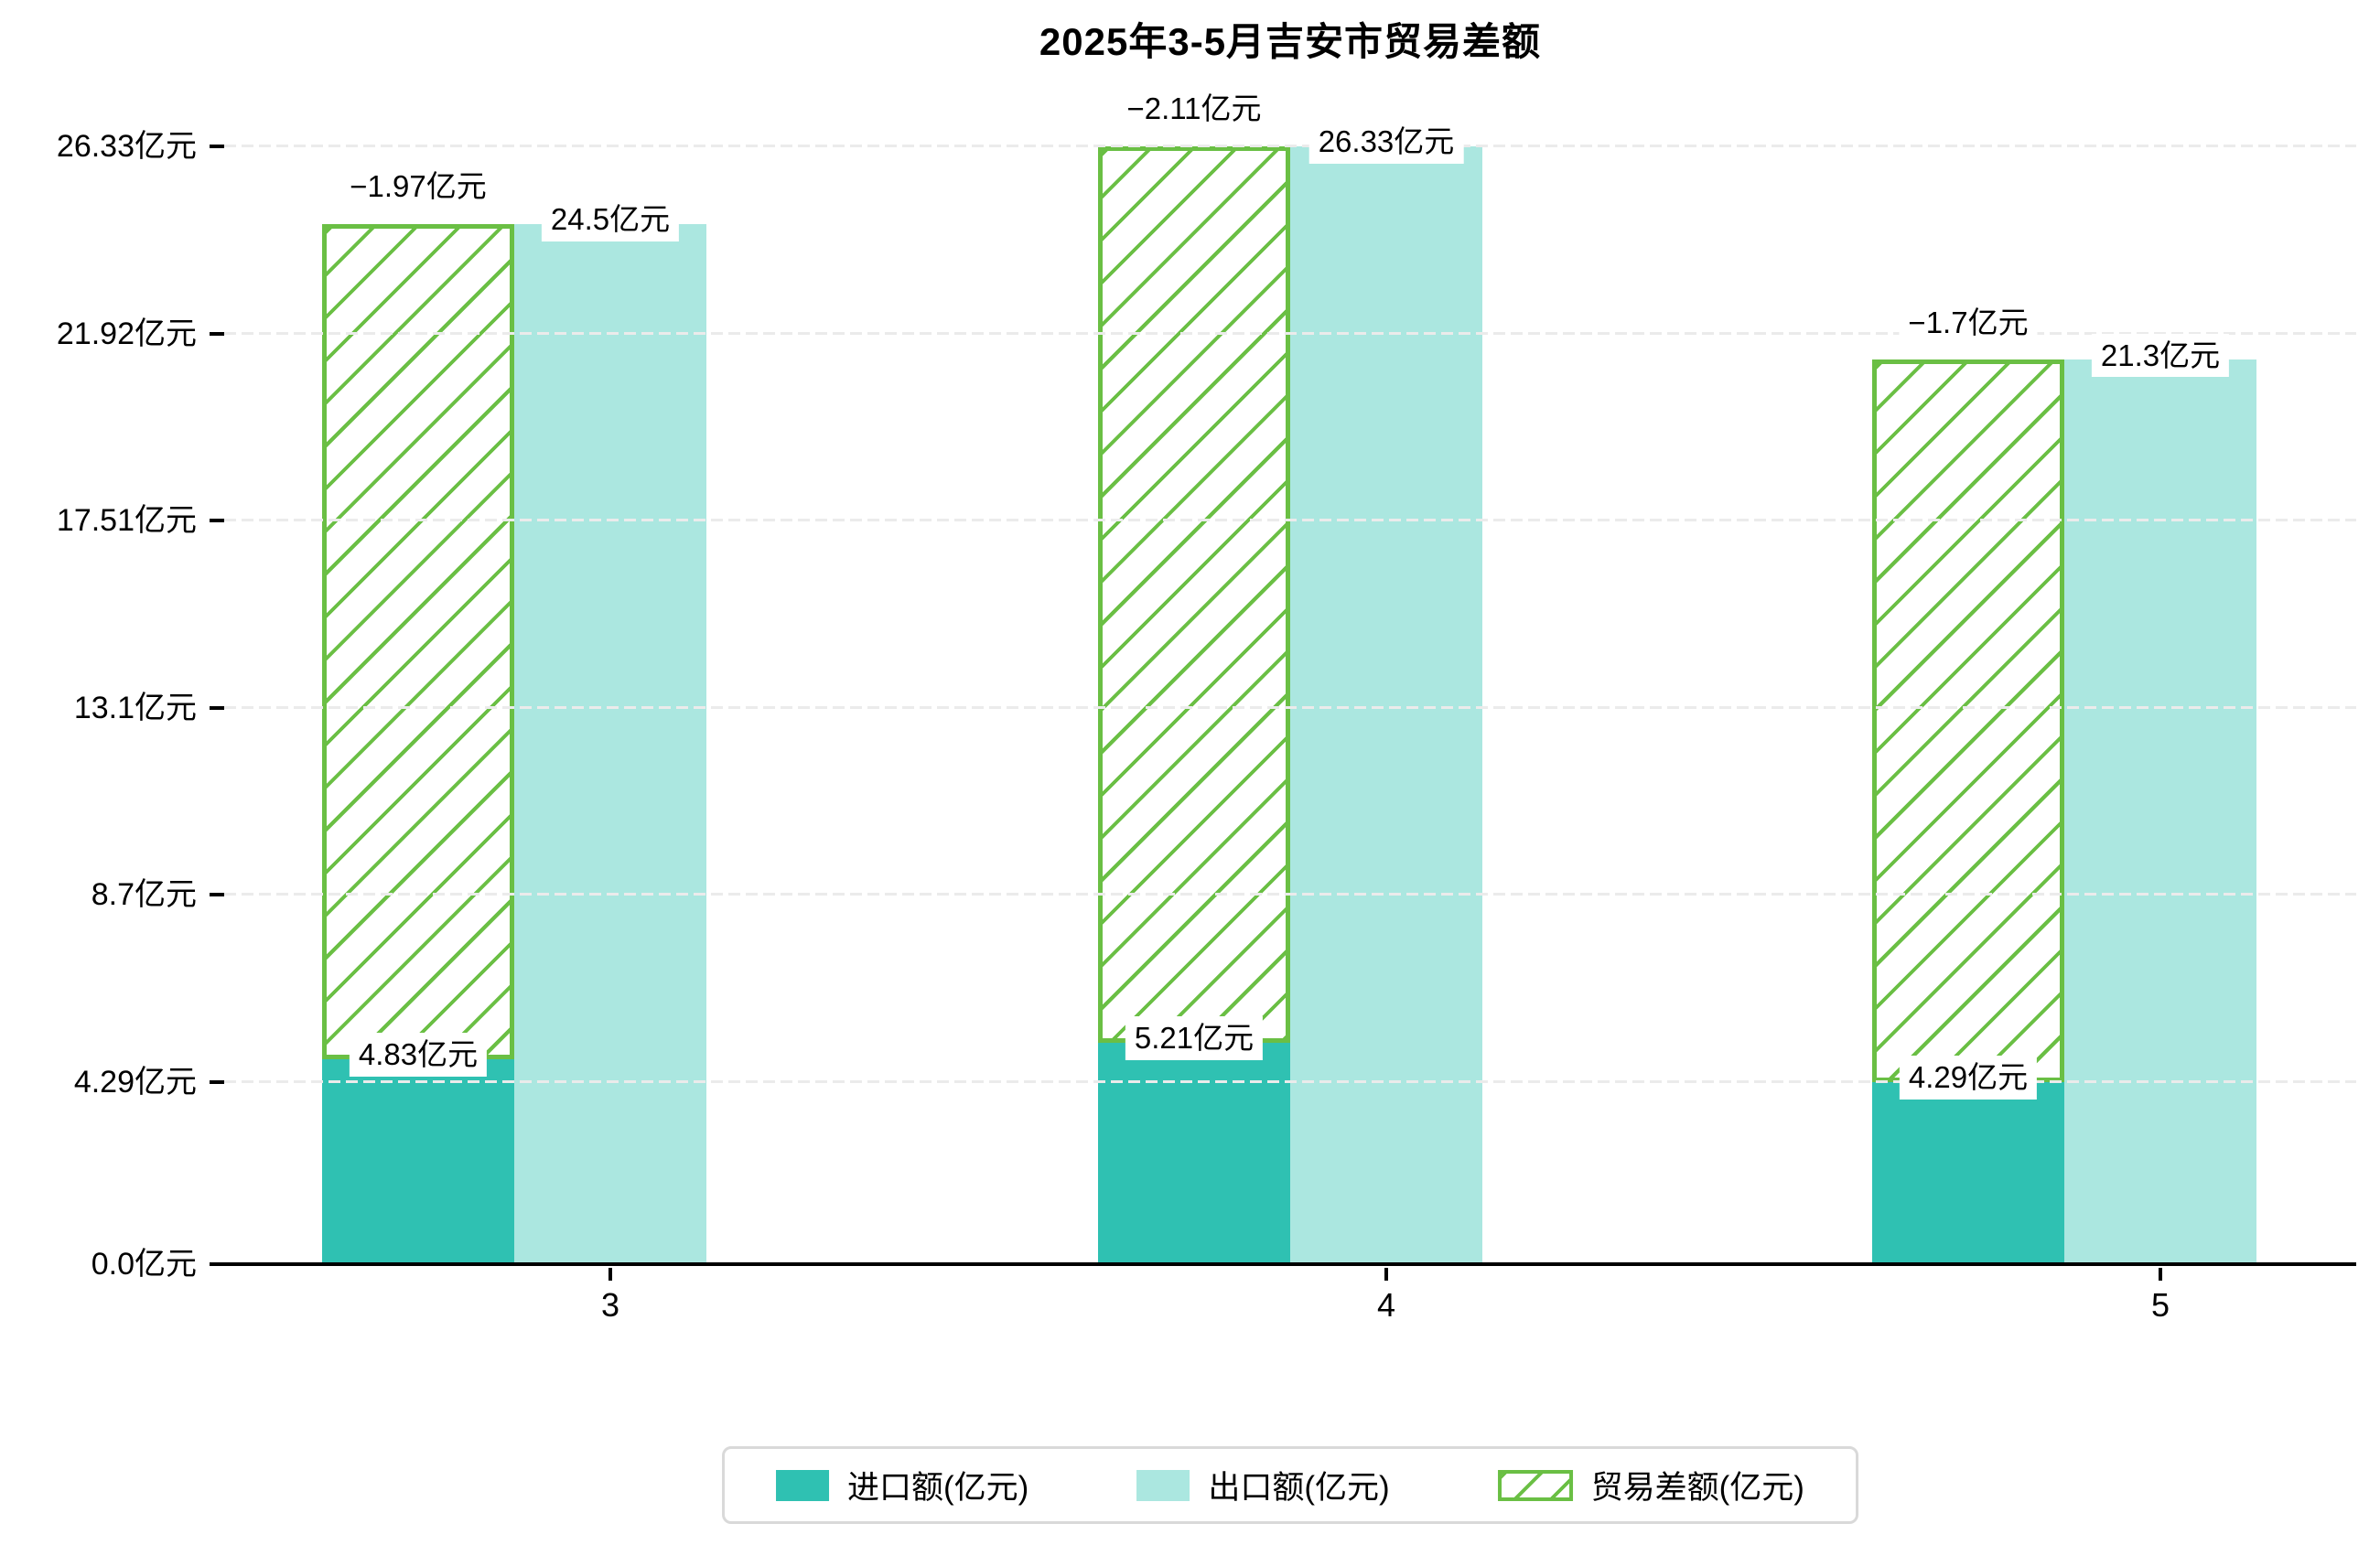 Image resolution: width=2380 pixels, height=1545 pixels. I want to click on legend-item-import: 进口额(亿元), so click(902, 1485).